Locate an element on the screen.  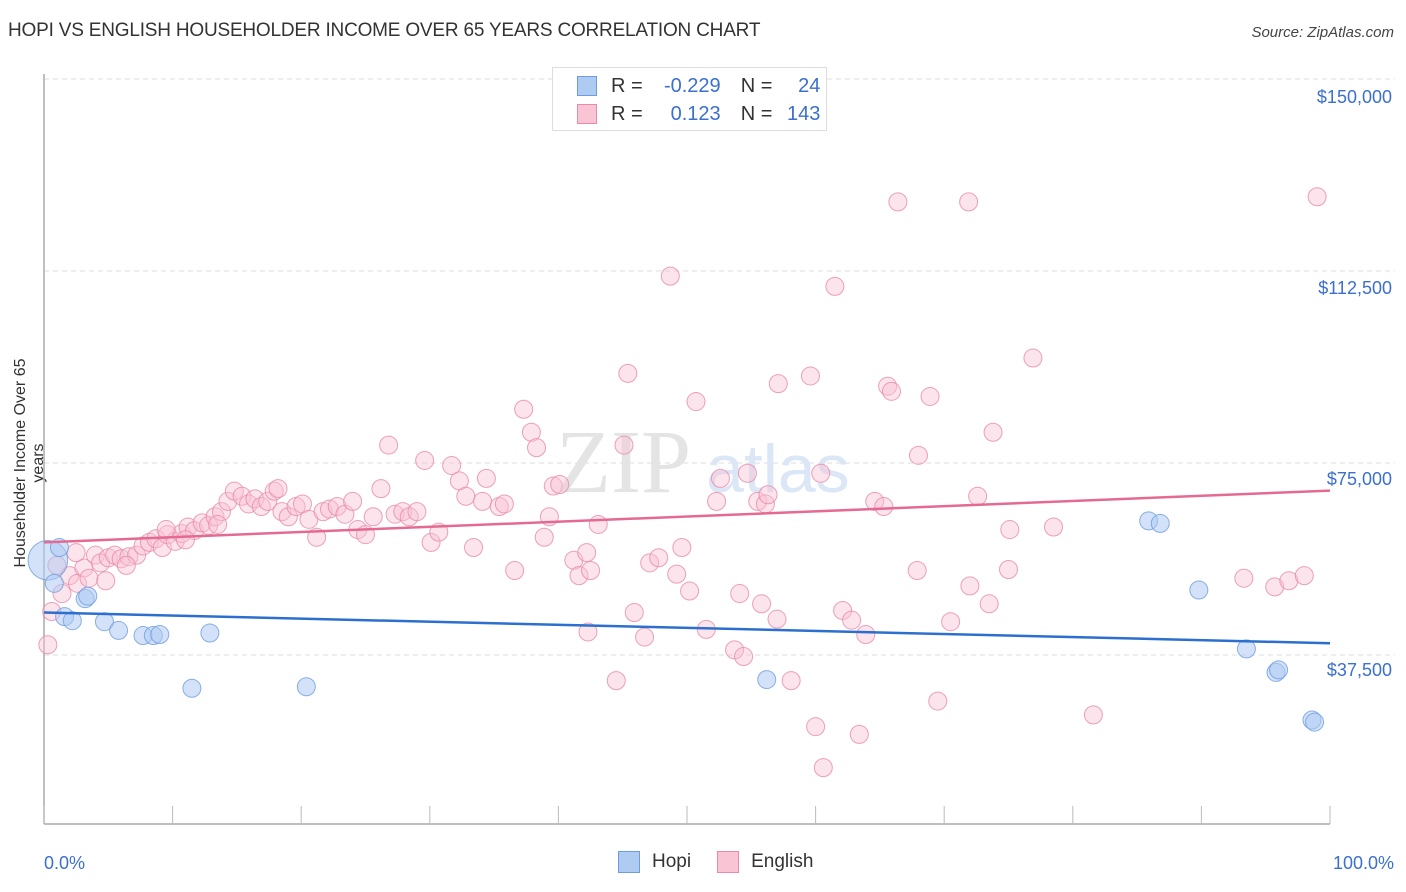
y-tick-112500: $112,500 is located at coordinates (1355, 288).